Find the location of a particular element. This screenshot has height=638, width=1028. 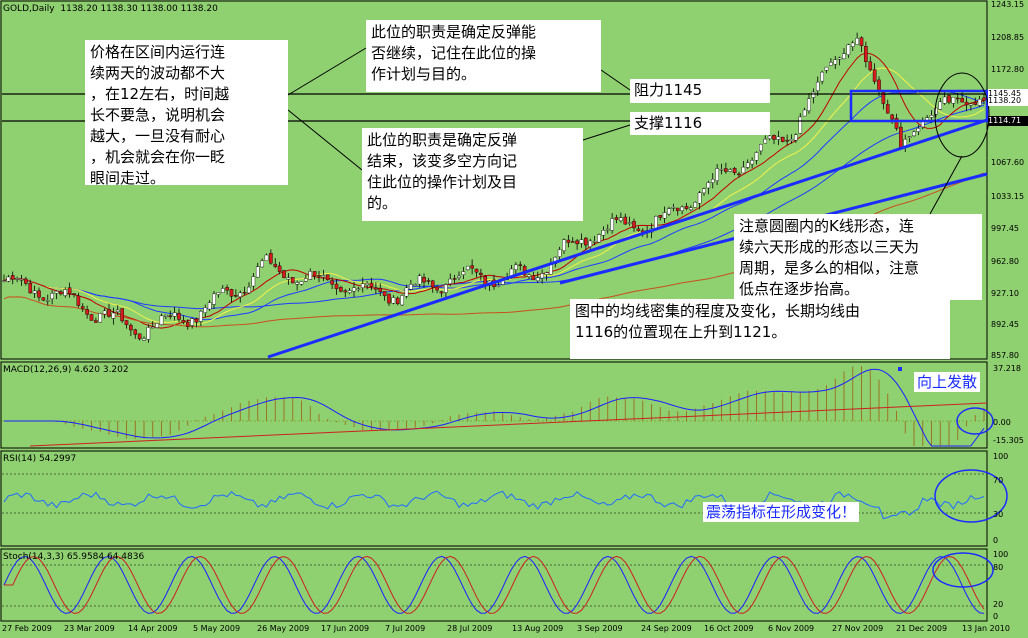

stoch-tick: 0 is located at coordinates (996, 616).